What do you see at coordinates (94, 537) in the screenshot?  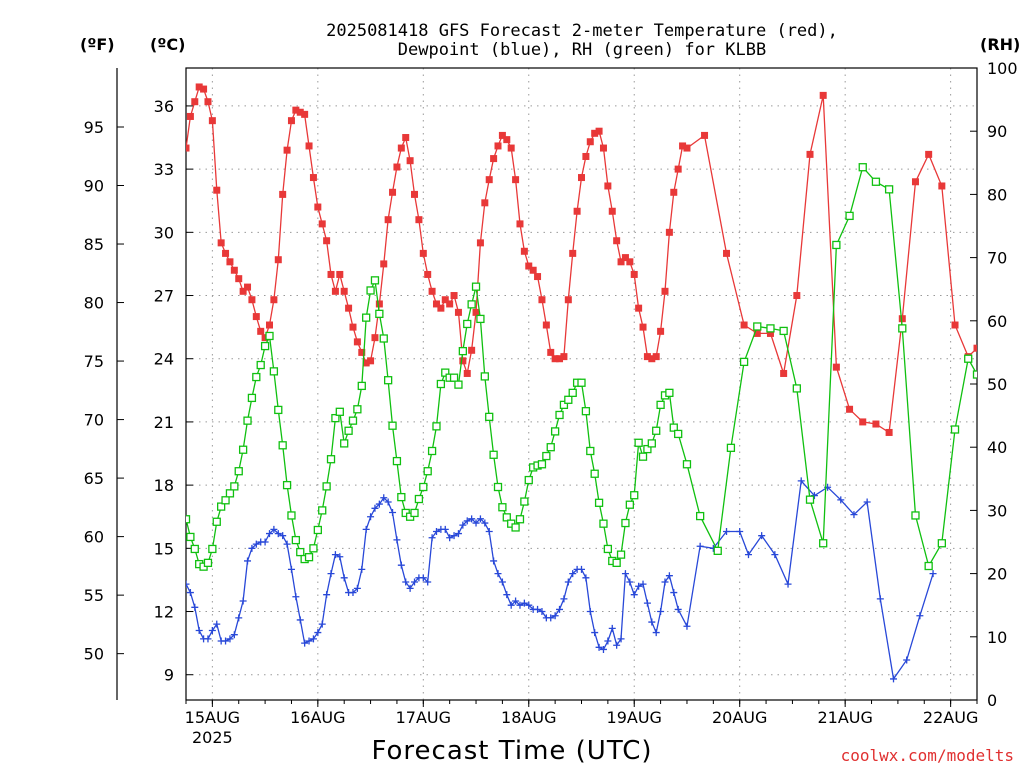 I see `fahrenheit-tick-label: 60` at bounding box center [94, 537].